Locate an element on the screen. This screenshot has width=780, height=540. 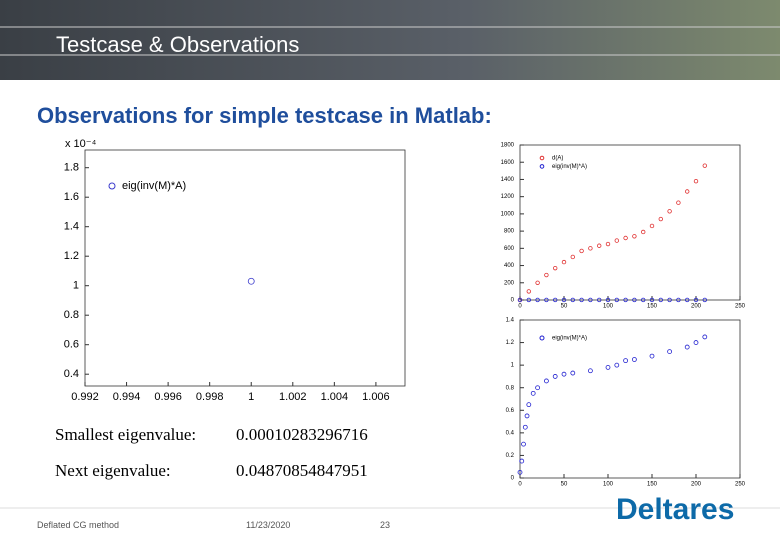
slide-title: Testcase & Observations is located at coordinates (178, 44).